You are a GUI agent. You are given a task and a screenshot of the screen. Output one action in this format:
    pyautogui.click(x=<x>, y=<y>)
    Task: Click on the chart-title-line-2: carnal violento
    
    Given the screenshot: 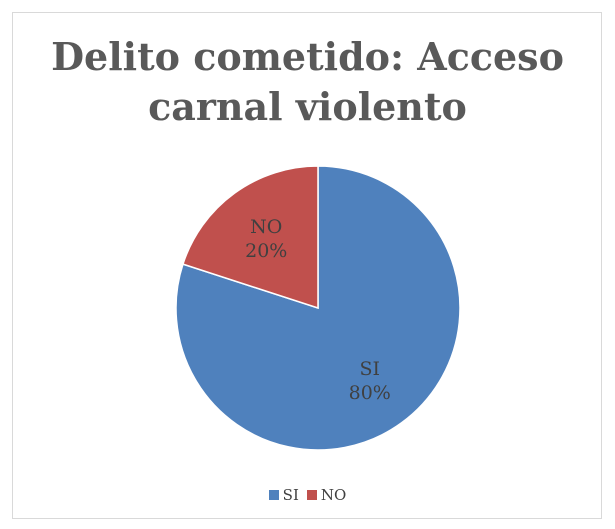 What is the action you would take?
    pyautogui.click(x=307, y=106)
    